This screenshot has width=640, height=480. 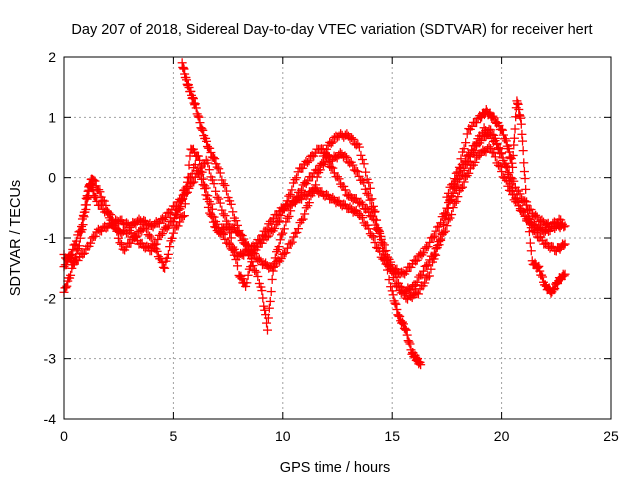 What do you see at coordinates (392, 436) in the screenshot?
I see `x-tick-label: 15` at bounding box center [392, 436].